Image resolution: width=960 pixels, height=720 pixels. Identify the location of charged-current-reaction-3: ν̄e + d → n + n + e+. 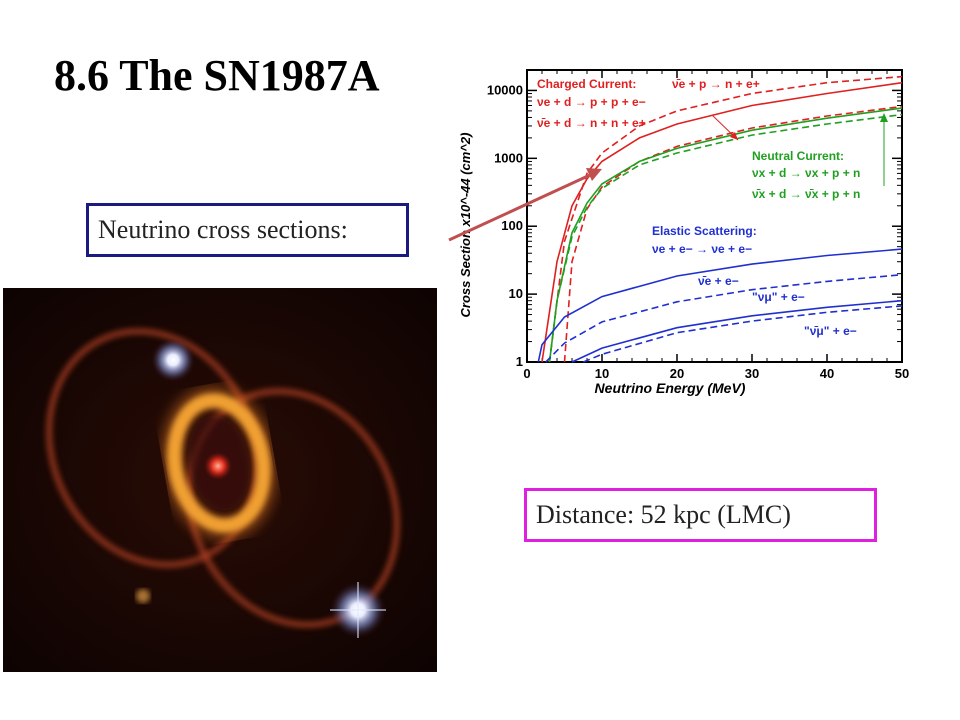
(591, 123).